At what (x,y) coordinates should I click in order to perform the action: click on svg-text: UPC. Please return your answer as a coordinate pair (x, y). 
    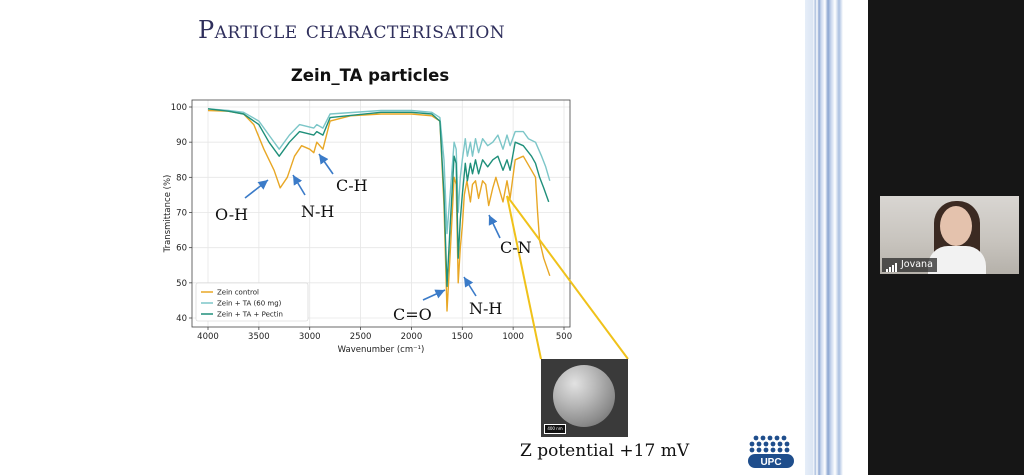
    Looking at the image, I should click on (770, 462).